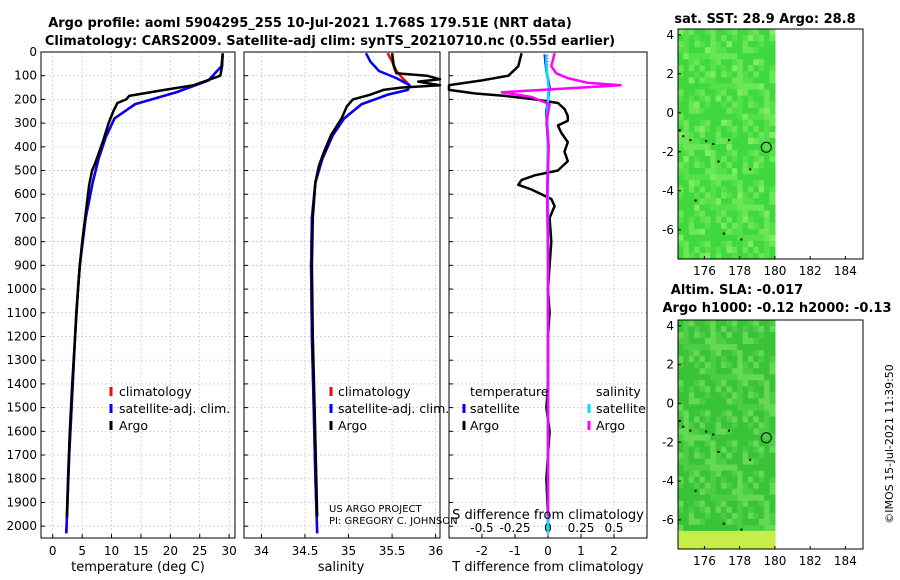  Describe the element at coordinates (25, 123) in the screenshot. I see `y-tick-label: 300` at that location.